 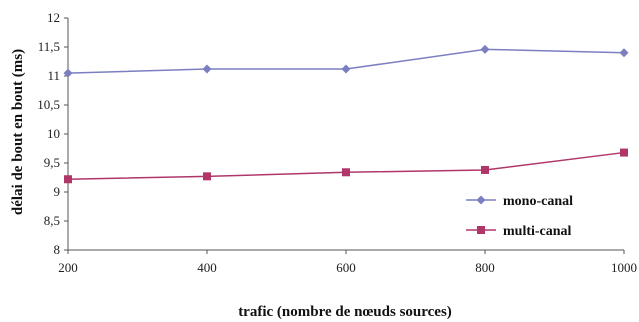 I want to click on x-axis-title: trafic (nombre de nœuds sources), so click(x=345, y=312).